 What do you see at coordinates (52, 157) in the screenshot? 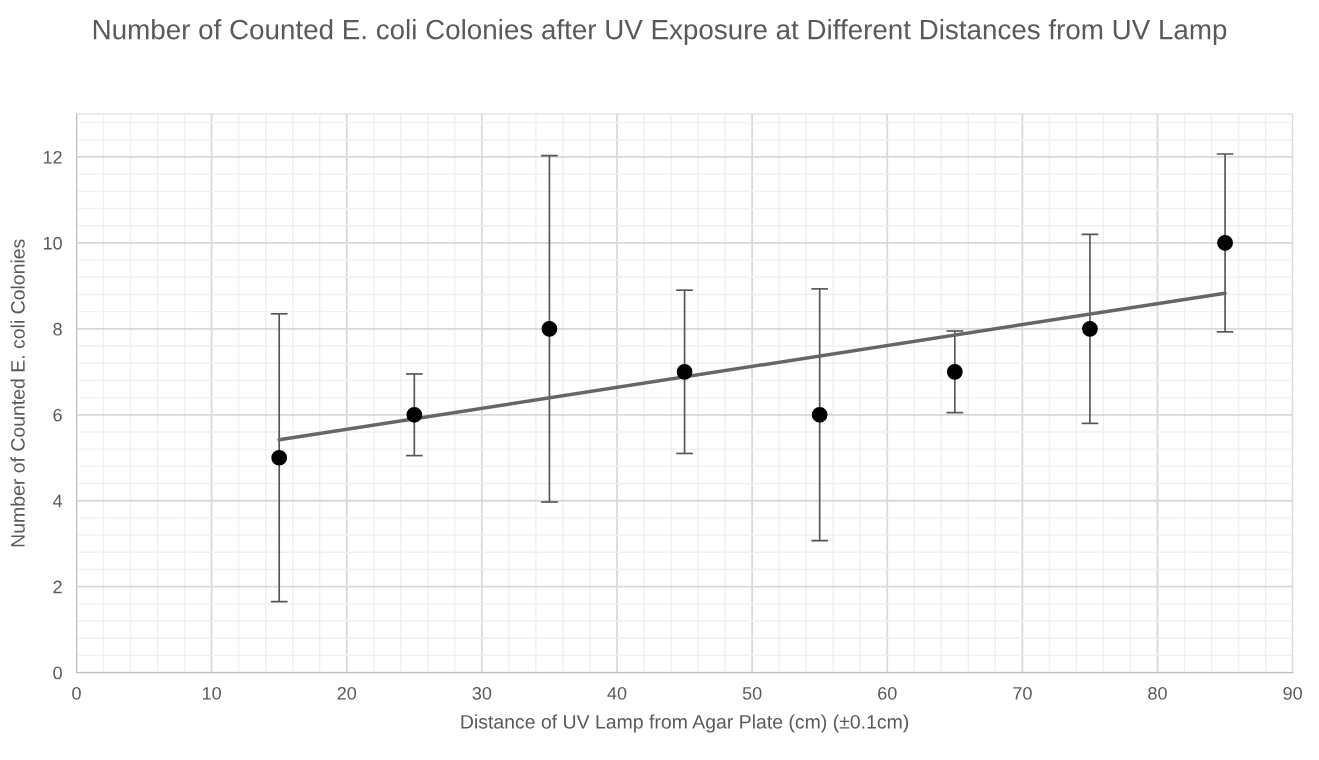
I see `y-tick-label: 12` at bounding box center [52, 157].